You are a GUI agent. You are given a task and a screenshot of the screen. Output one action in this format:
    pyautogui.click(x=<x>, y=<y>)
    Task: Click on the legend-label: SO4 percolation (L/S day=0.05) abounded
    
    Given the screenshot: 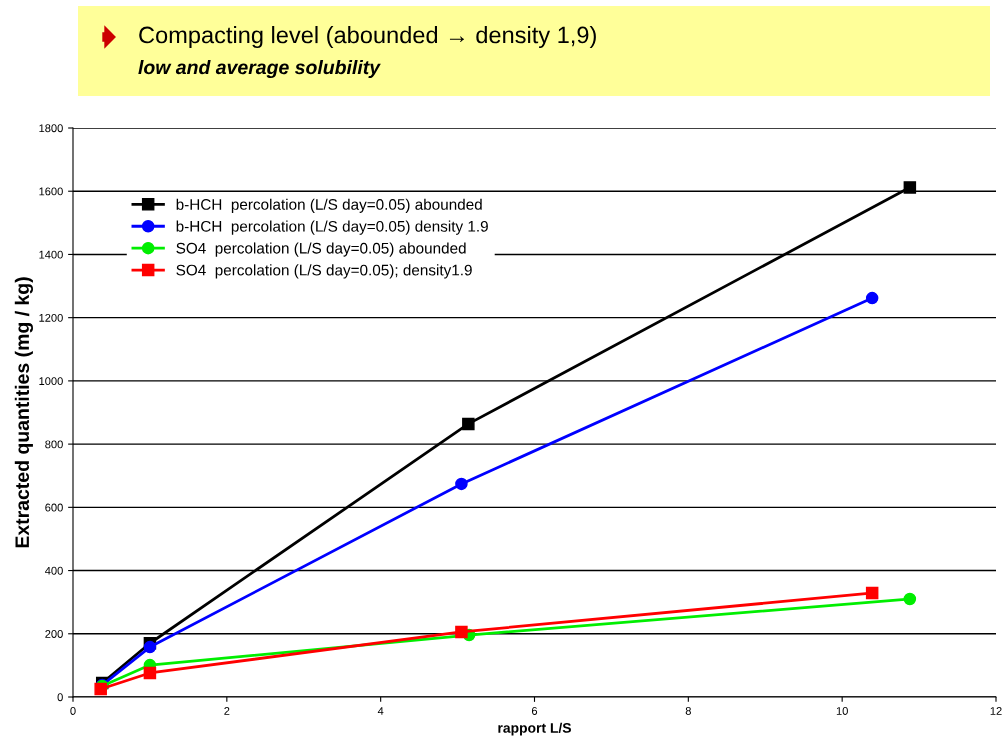 What is the action you would take?
    pyautogui.click(x=321, y=249)
    